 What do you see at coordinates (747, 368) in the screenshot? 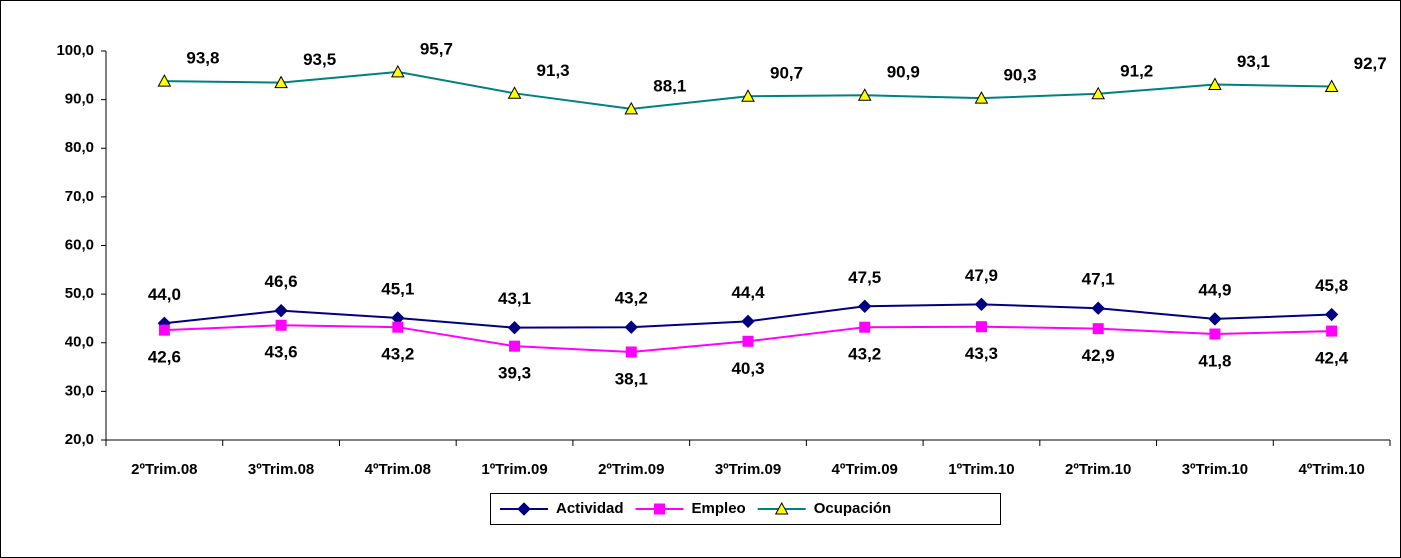
I see `data-label: 40,3` at bounding box center [747, 368].